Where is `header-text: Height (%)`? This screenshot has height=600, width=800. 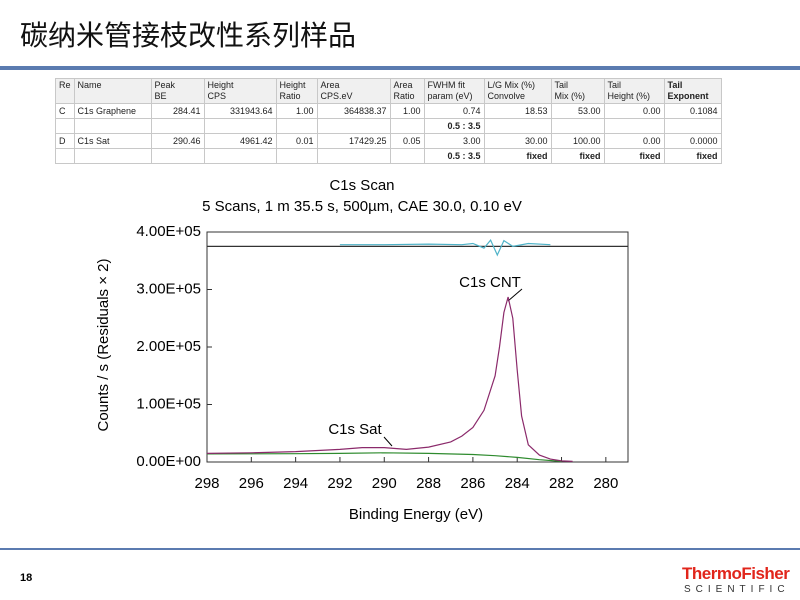
header-text: Height (%) is located at coordinates (629, 96).